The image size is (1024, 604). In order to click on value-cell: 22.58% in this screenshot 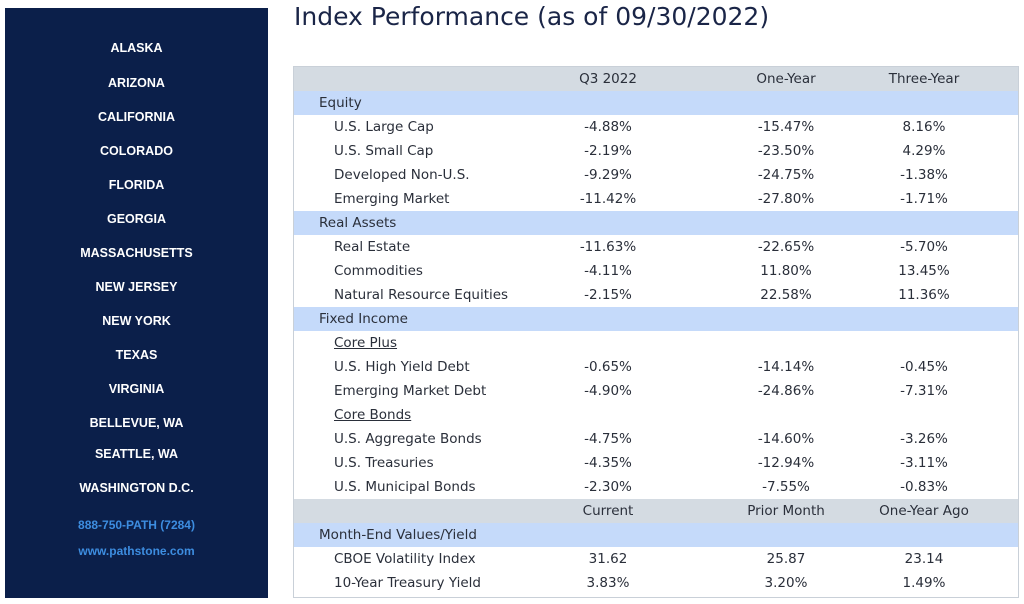, I will do `click(786, 295)`.